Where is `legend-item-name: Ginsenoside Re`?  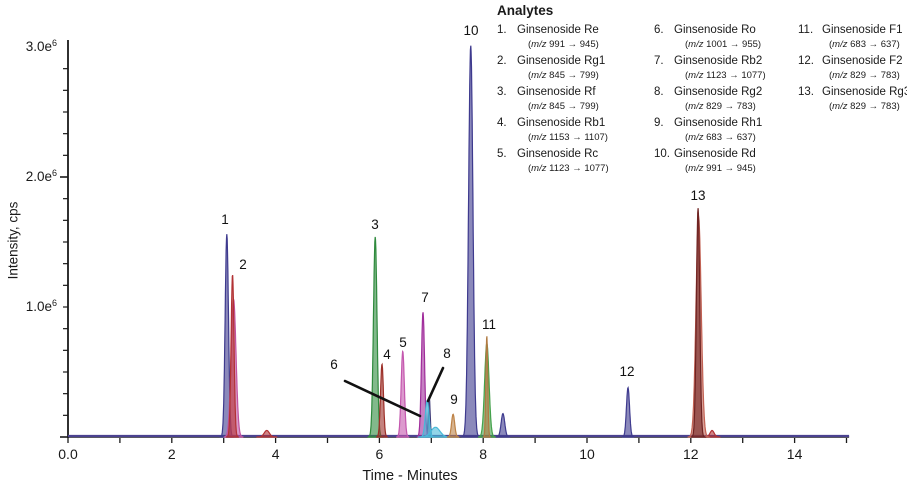 legend-item-name: Ginsenoside Re is located at coordinates (558, 30).